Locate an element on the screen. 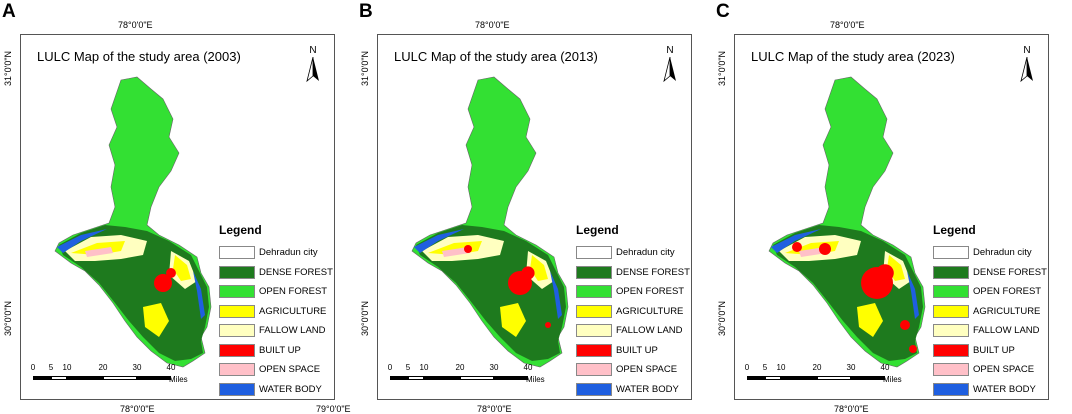 This screenshot has width=1072, height=414. legend-item: FALLOW LAND is located at coordinates (992, 331).